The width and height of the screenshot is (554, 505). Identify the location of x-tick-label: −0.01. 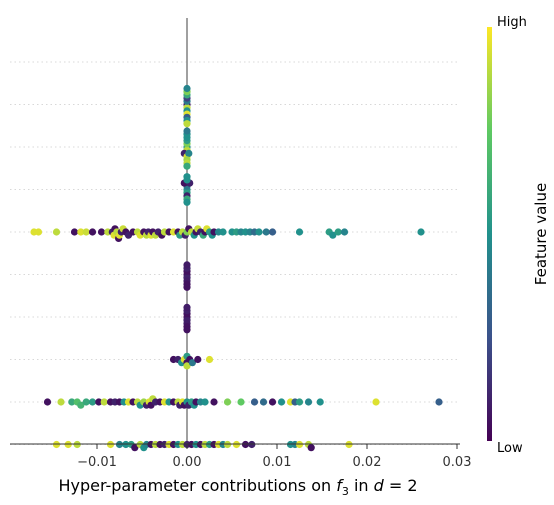
(97, 462).